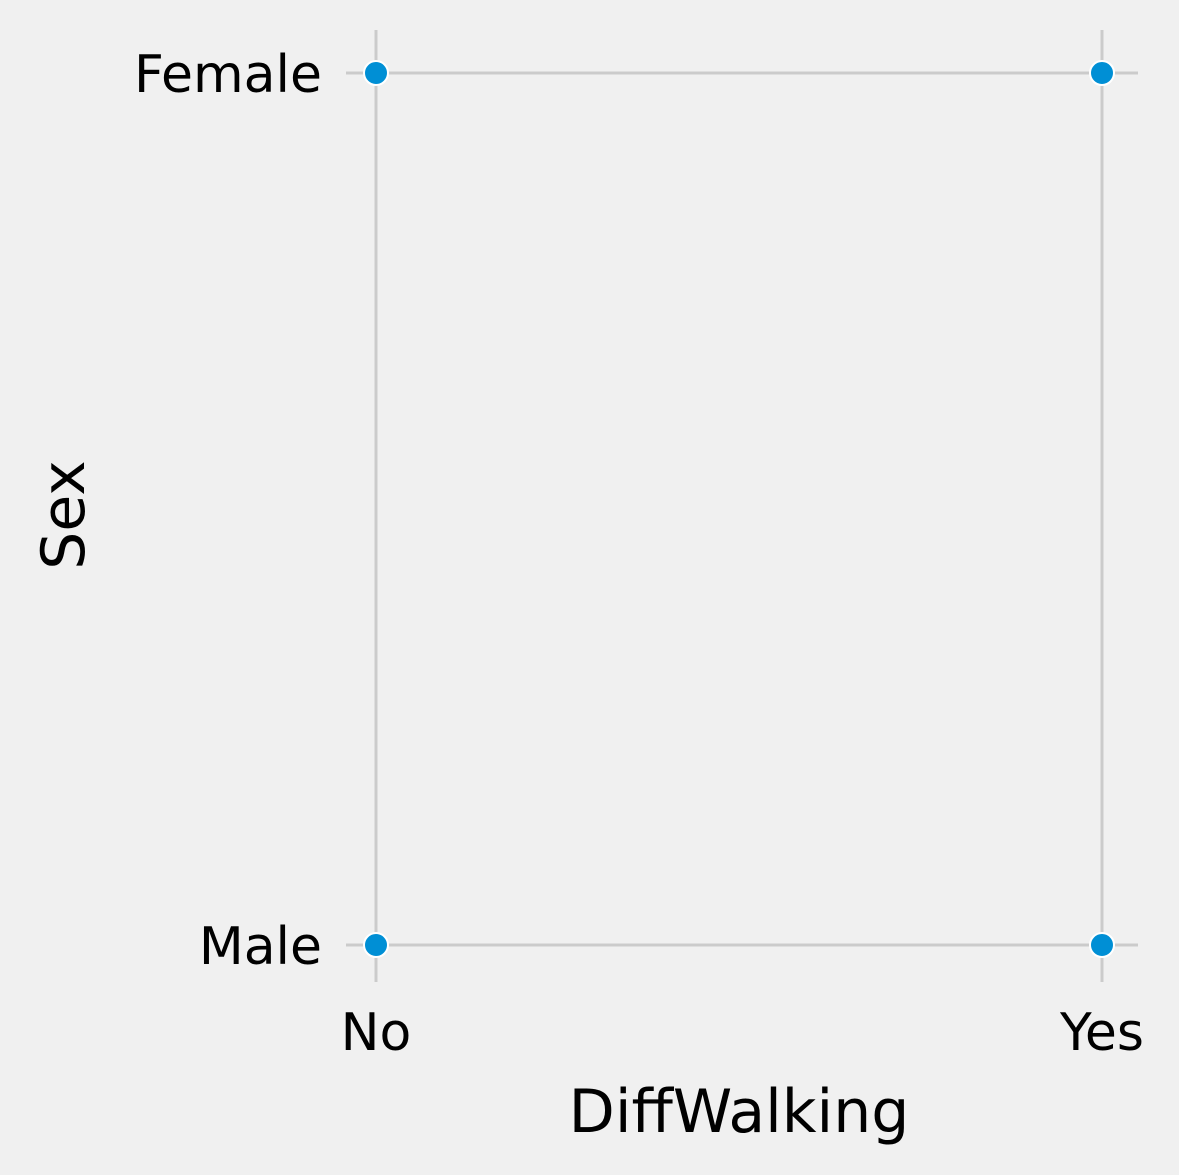 This screenshot has width=1179, height=1175. What do you see at coordinates (376, 1033) in the screenshot?
I see `x-tick-label-no: No` at bounding box center [376, 1033].